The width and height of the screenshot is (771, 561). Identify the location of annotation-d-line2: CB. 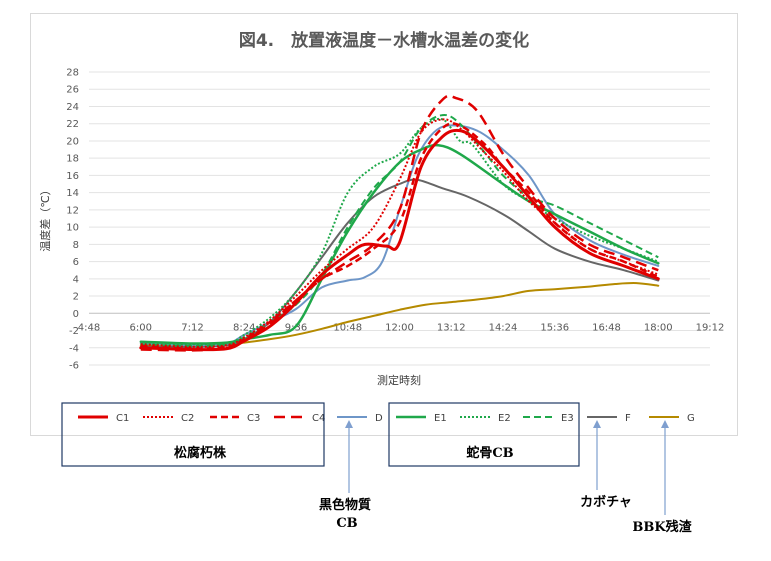
(346, 523).